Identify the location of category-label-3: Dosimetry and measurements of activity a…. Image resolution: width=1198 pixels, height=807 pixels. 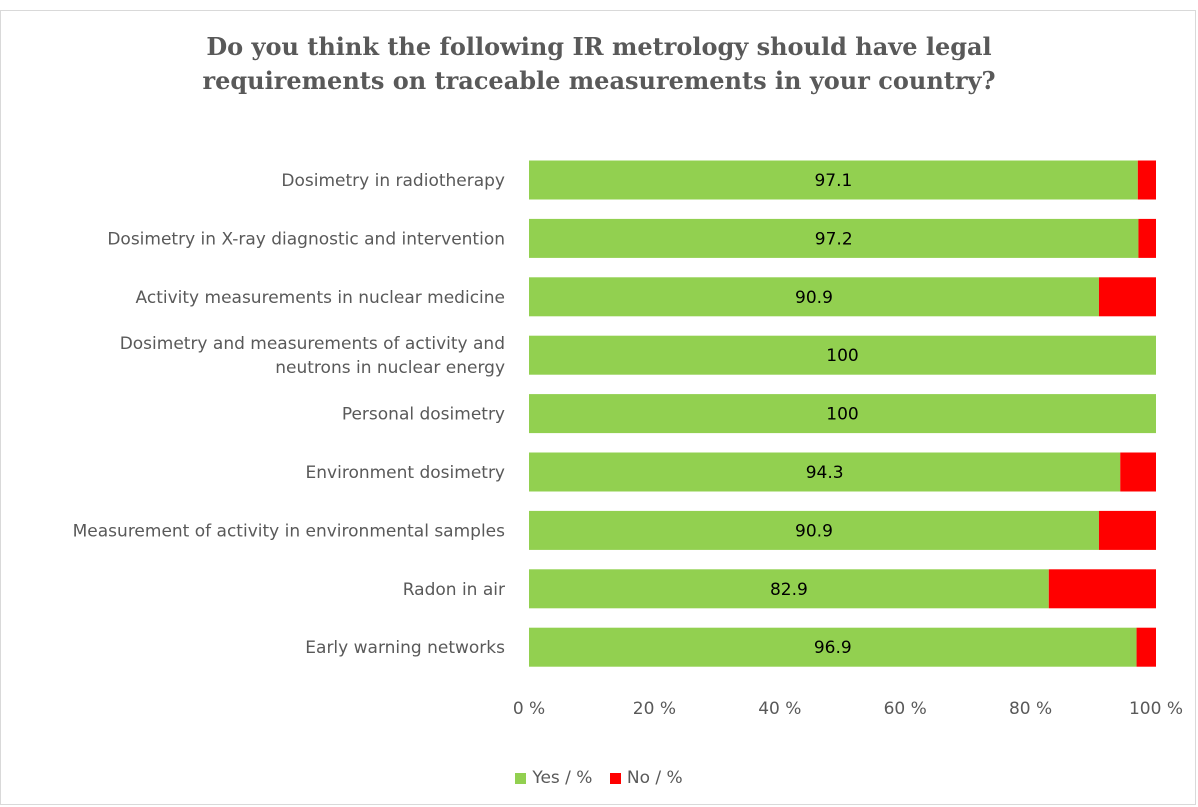
(312, 356).